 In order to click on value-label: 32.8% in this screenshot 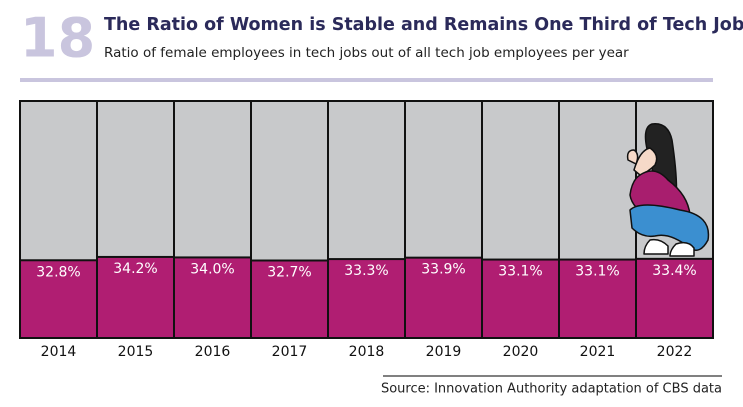, I will do `click(58, 272)`.